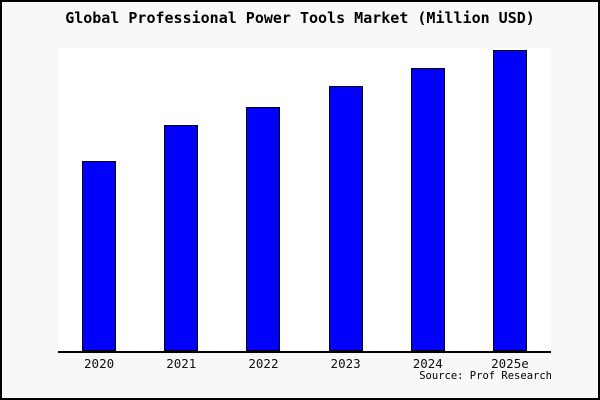 This screenshot has width=600, height=400. What do you see at coordinates (181, 238) in the screenshot?
I see `bar-2021` at bounding box center [181, 238].